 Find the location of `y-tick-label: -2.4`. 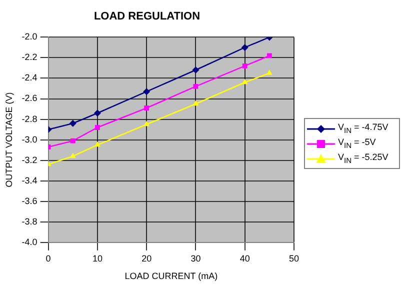

y-tick-label: -2.4 is located at coordinates (30, 77).